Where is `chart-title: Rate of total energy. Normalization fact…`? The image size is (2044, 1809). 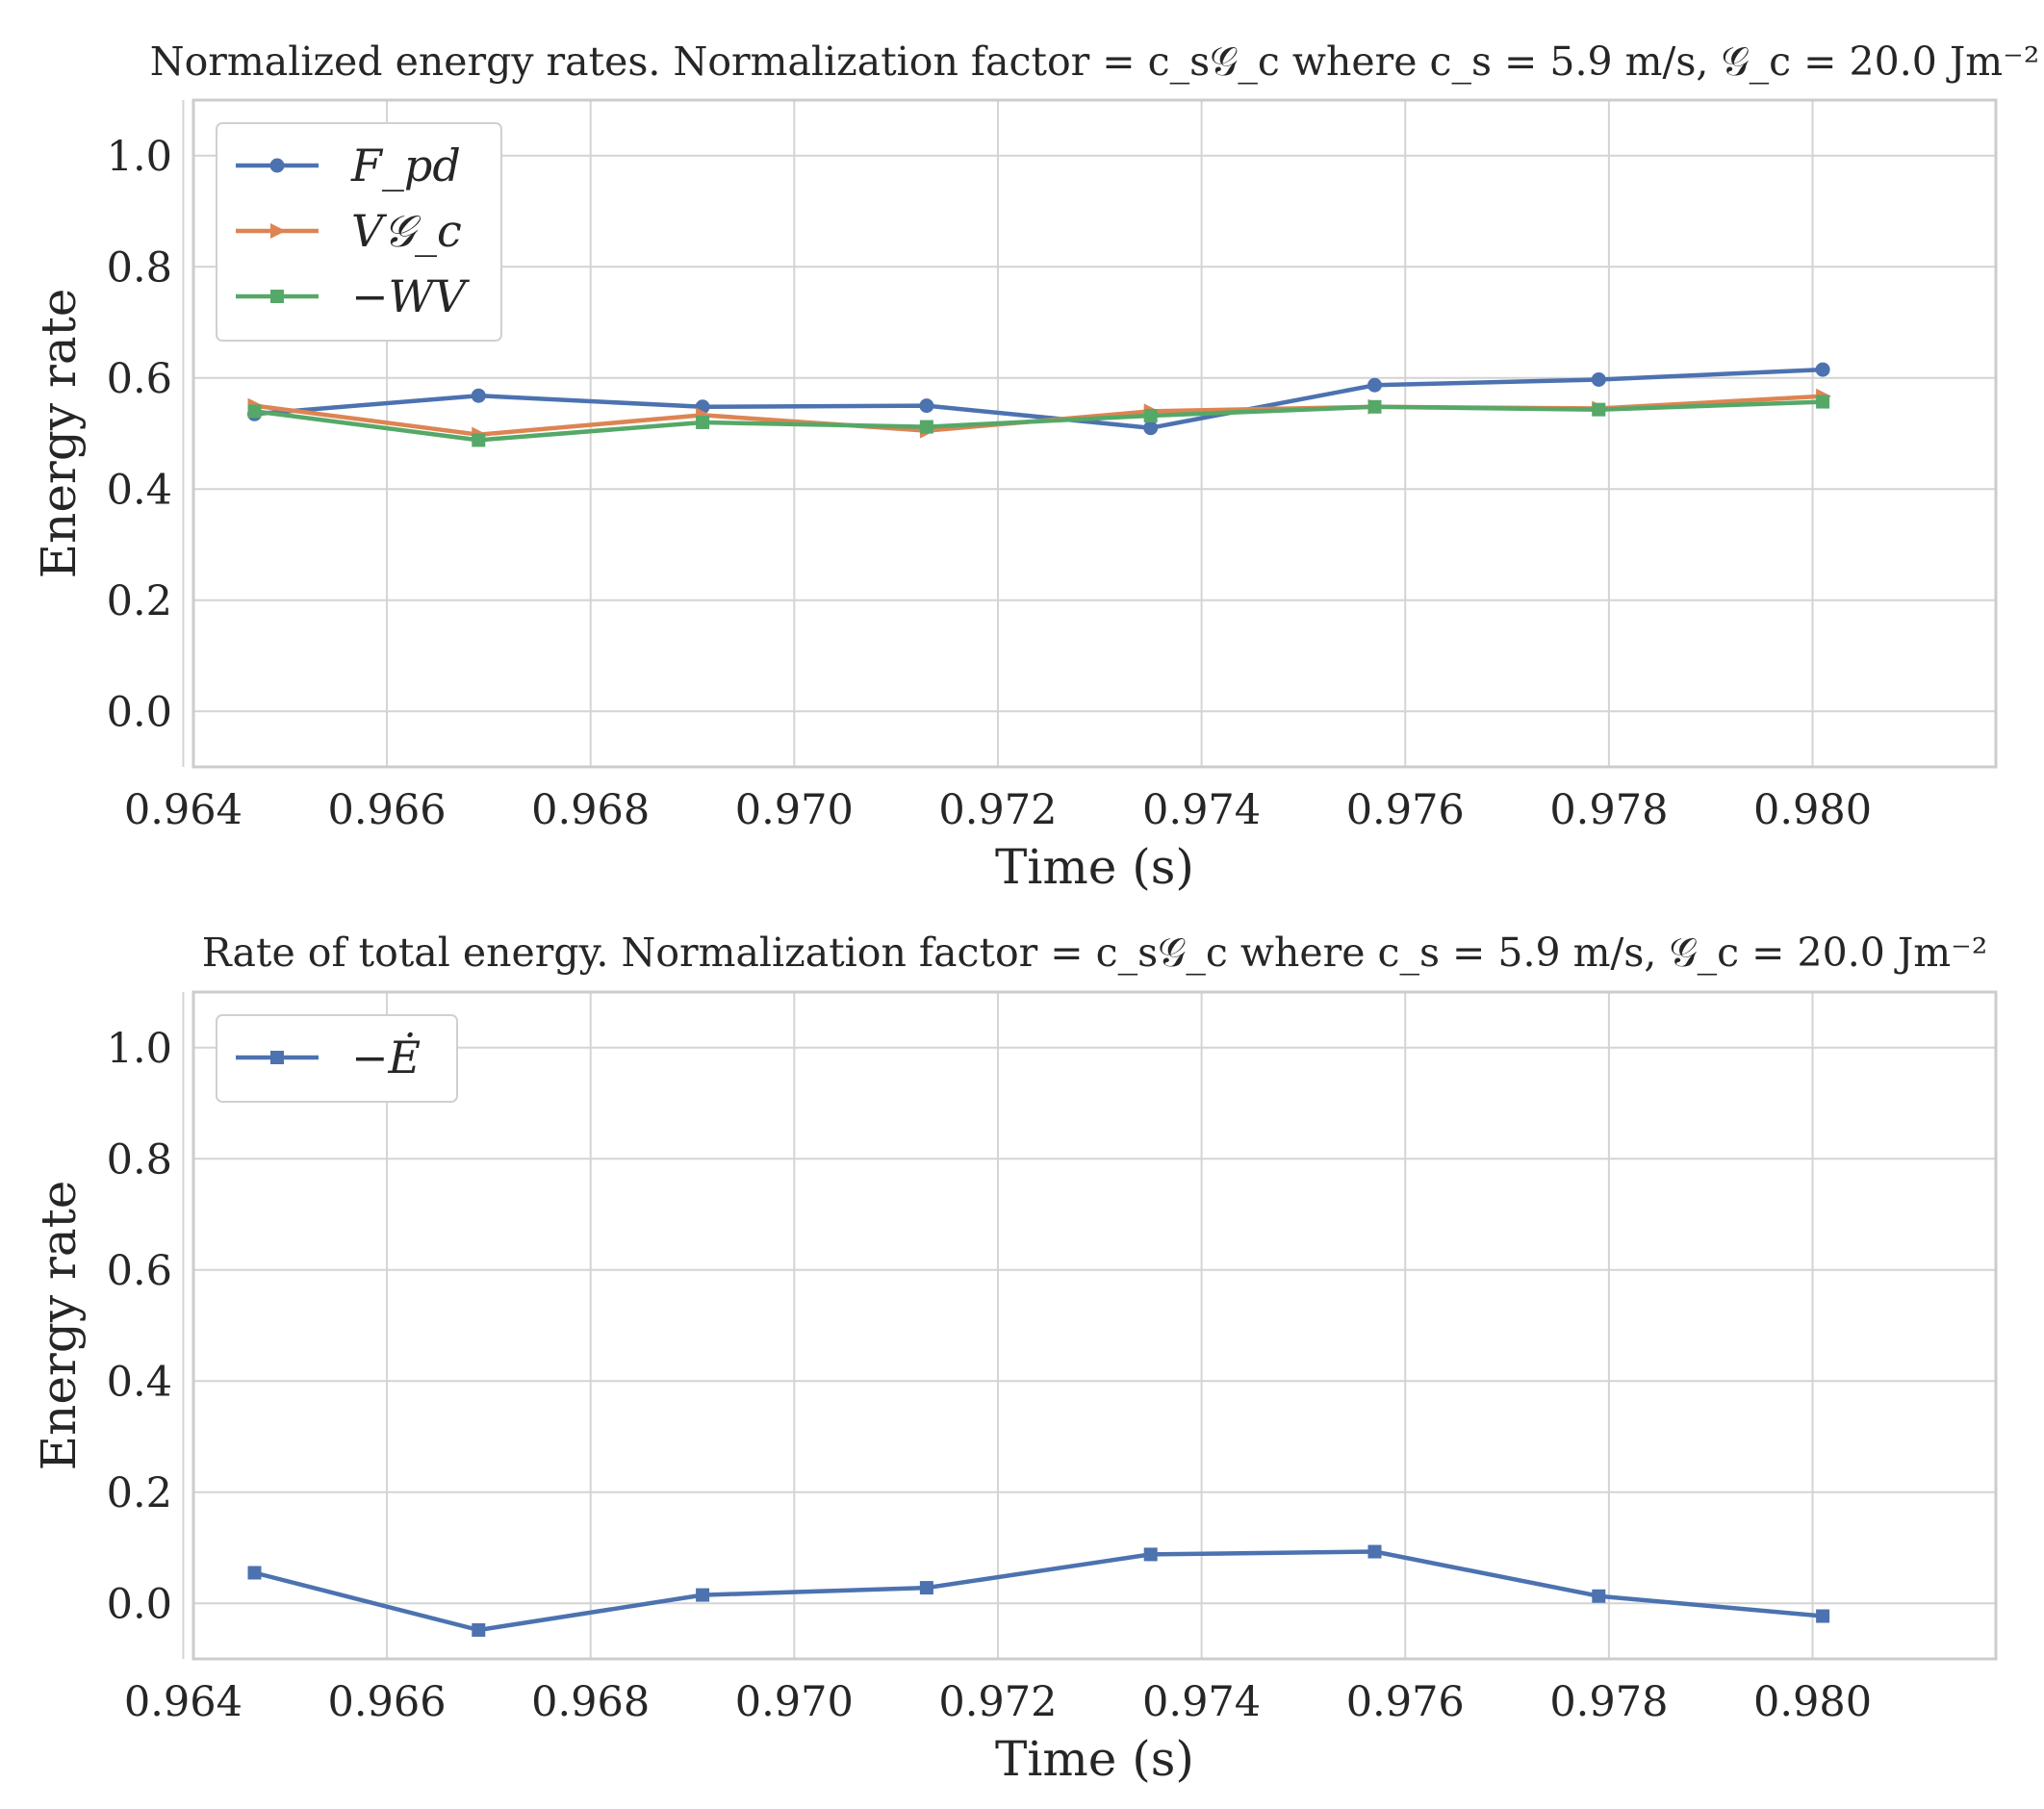 chart-title: Rate of total energy. Normalization fact… is located at coordinates (1095, 953).